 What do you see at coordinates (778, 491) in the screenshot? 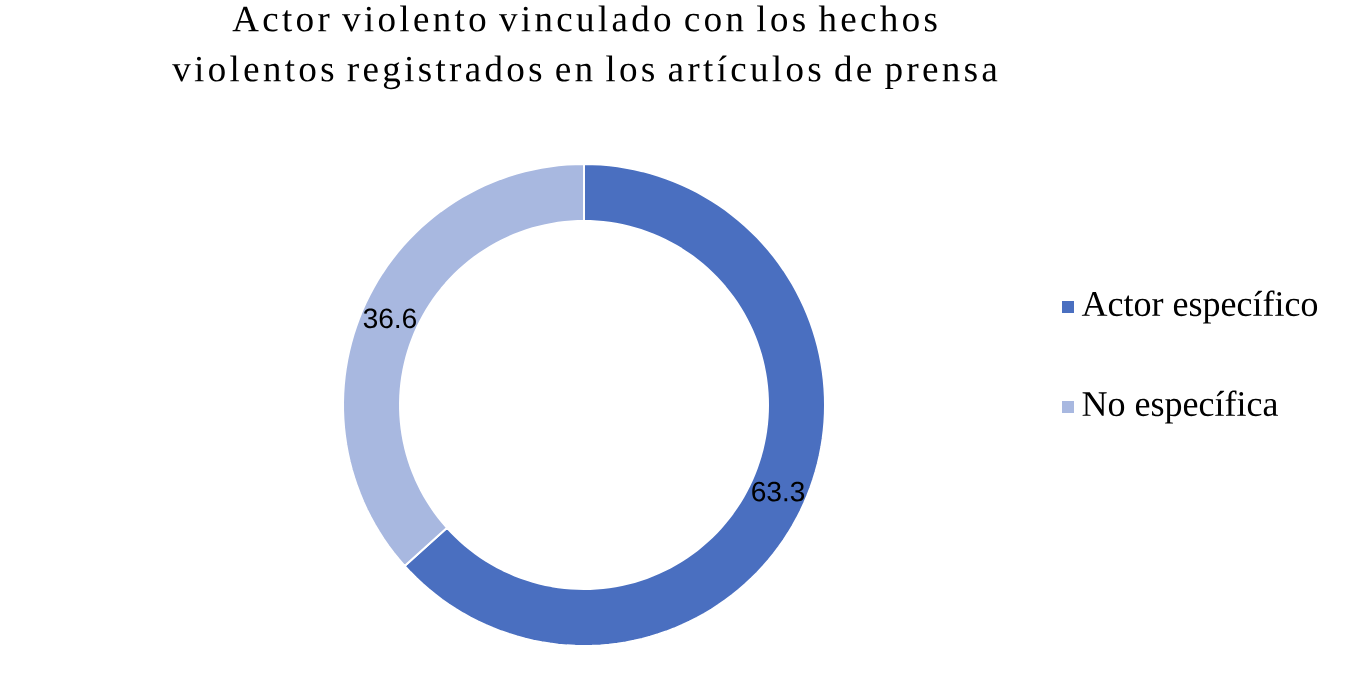
I see `data-label: 63.3` at bounding box center [778, 491].